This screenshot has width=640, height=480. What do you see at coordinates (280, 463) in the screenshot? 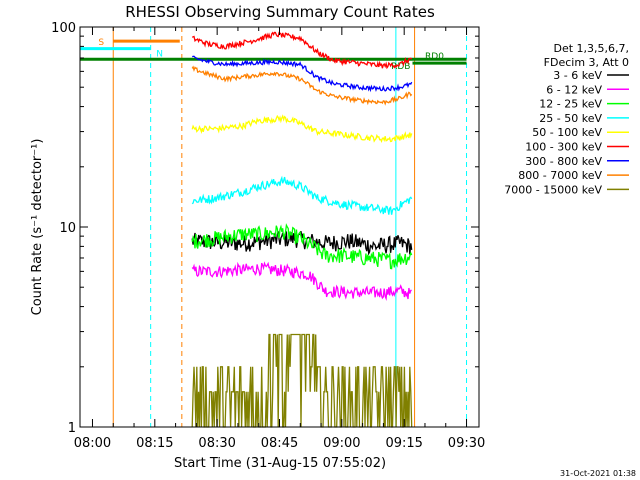
I see `x-axis-label: Start Time (31-Aug-15 07:55:02)` at bounding box center [280, 463].